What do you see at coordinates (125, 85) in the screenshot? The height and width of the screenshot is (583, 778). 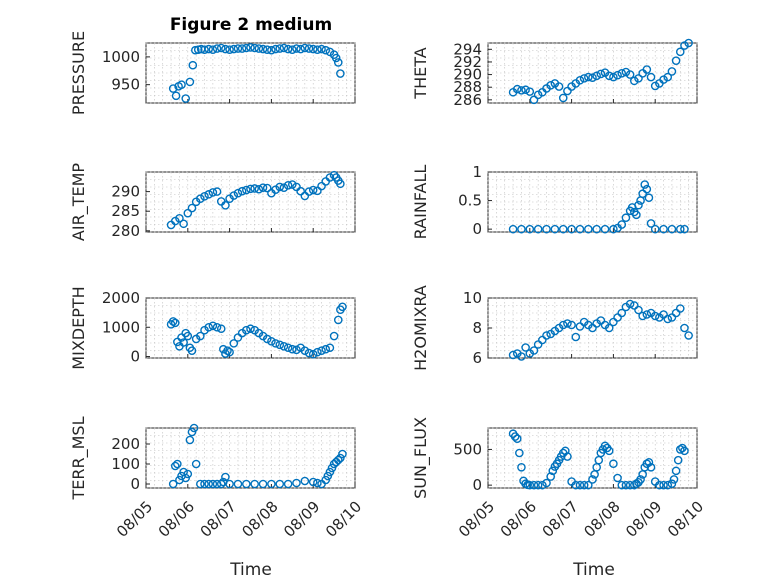 I see `y-tick-label: 950` at bounding box center [125, 85].